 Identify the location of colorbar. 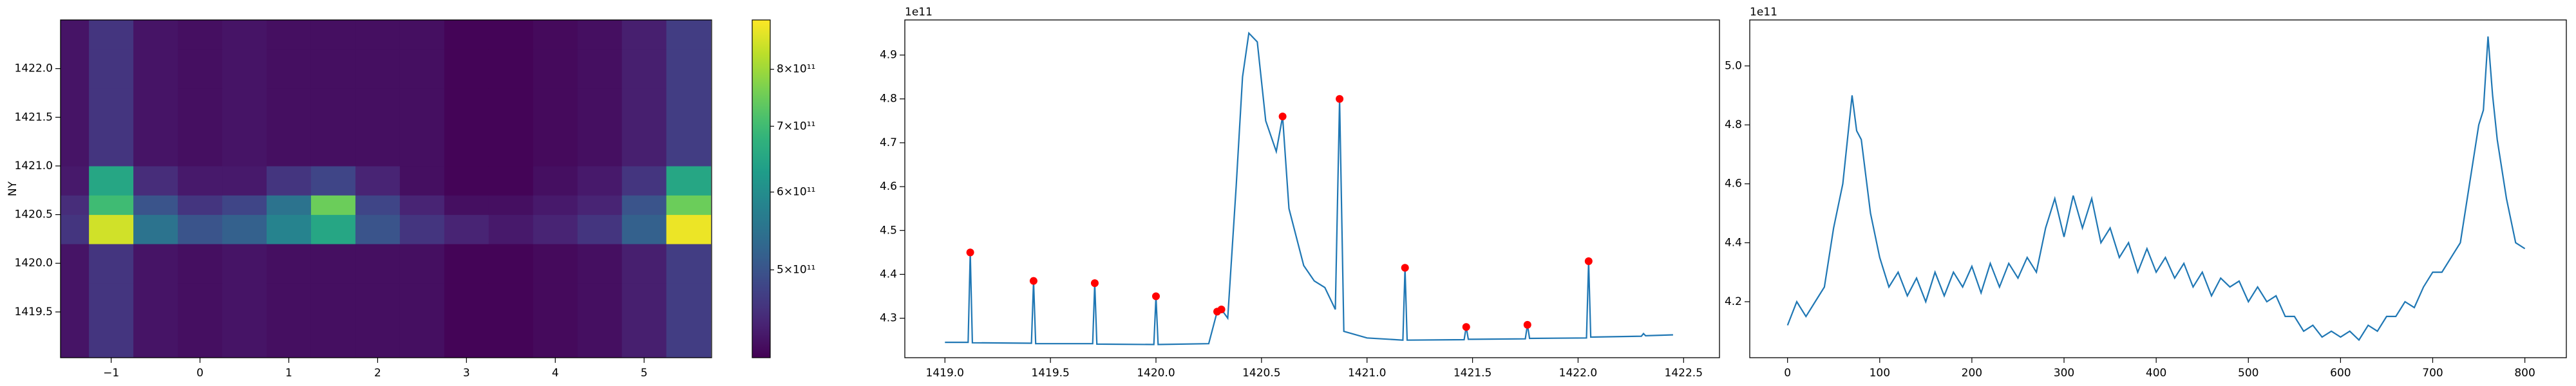
(761, 188).